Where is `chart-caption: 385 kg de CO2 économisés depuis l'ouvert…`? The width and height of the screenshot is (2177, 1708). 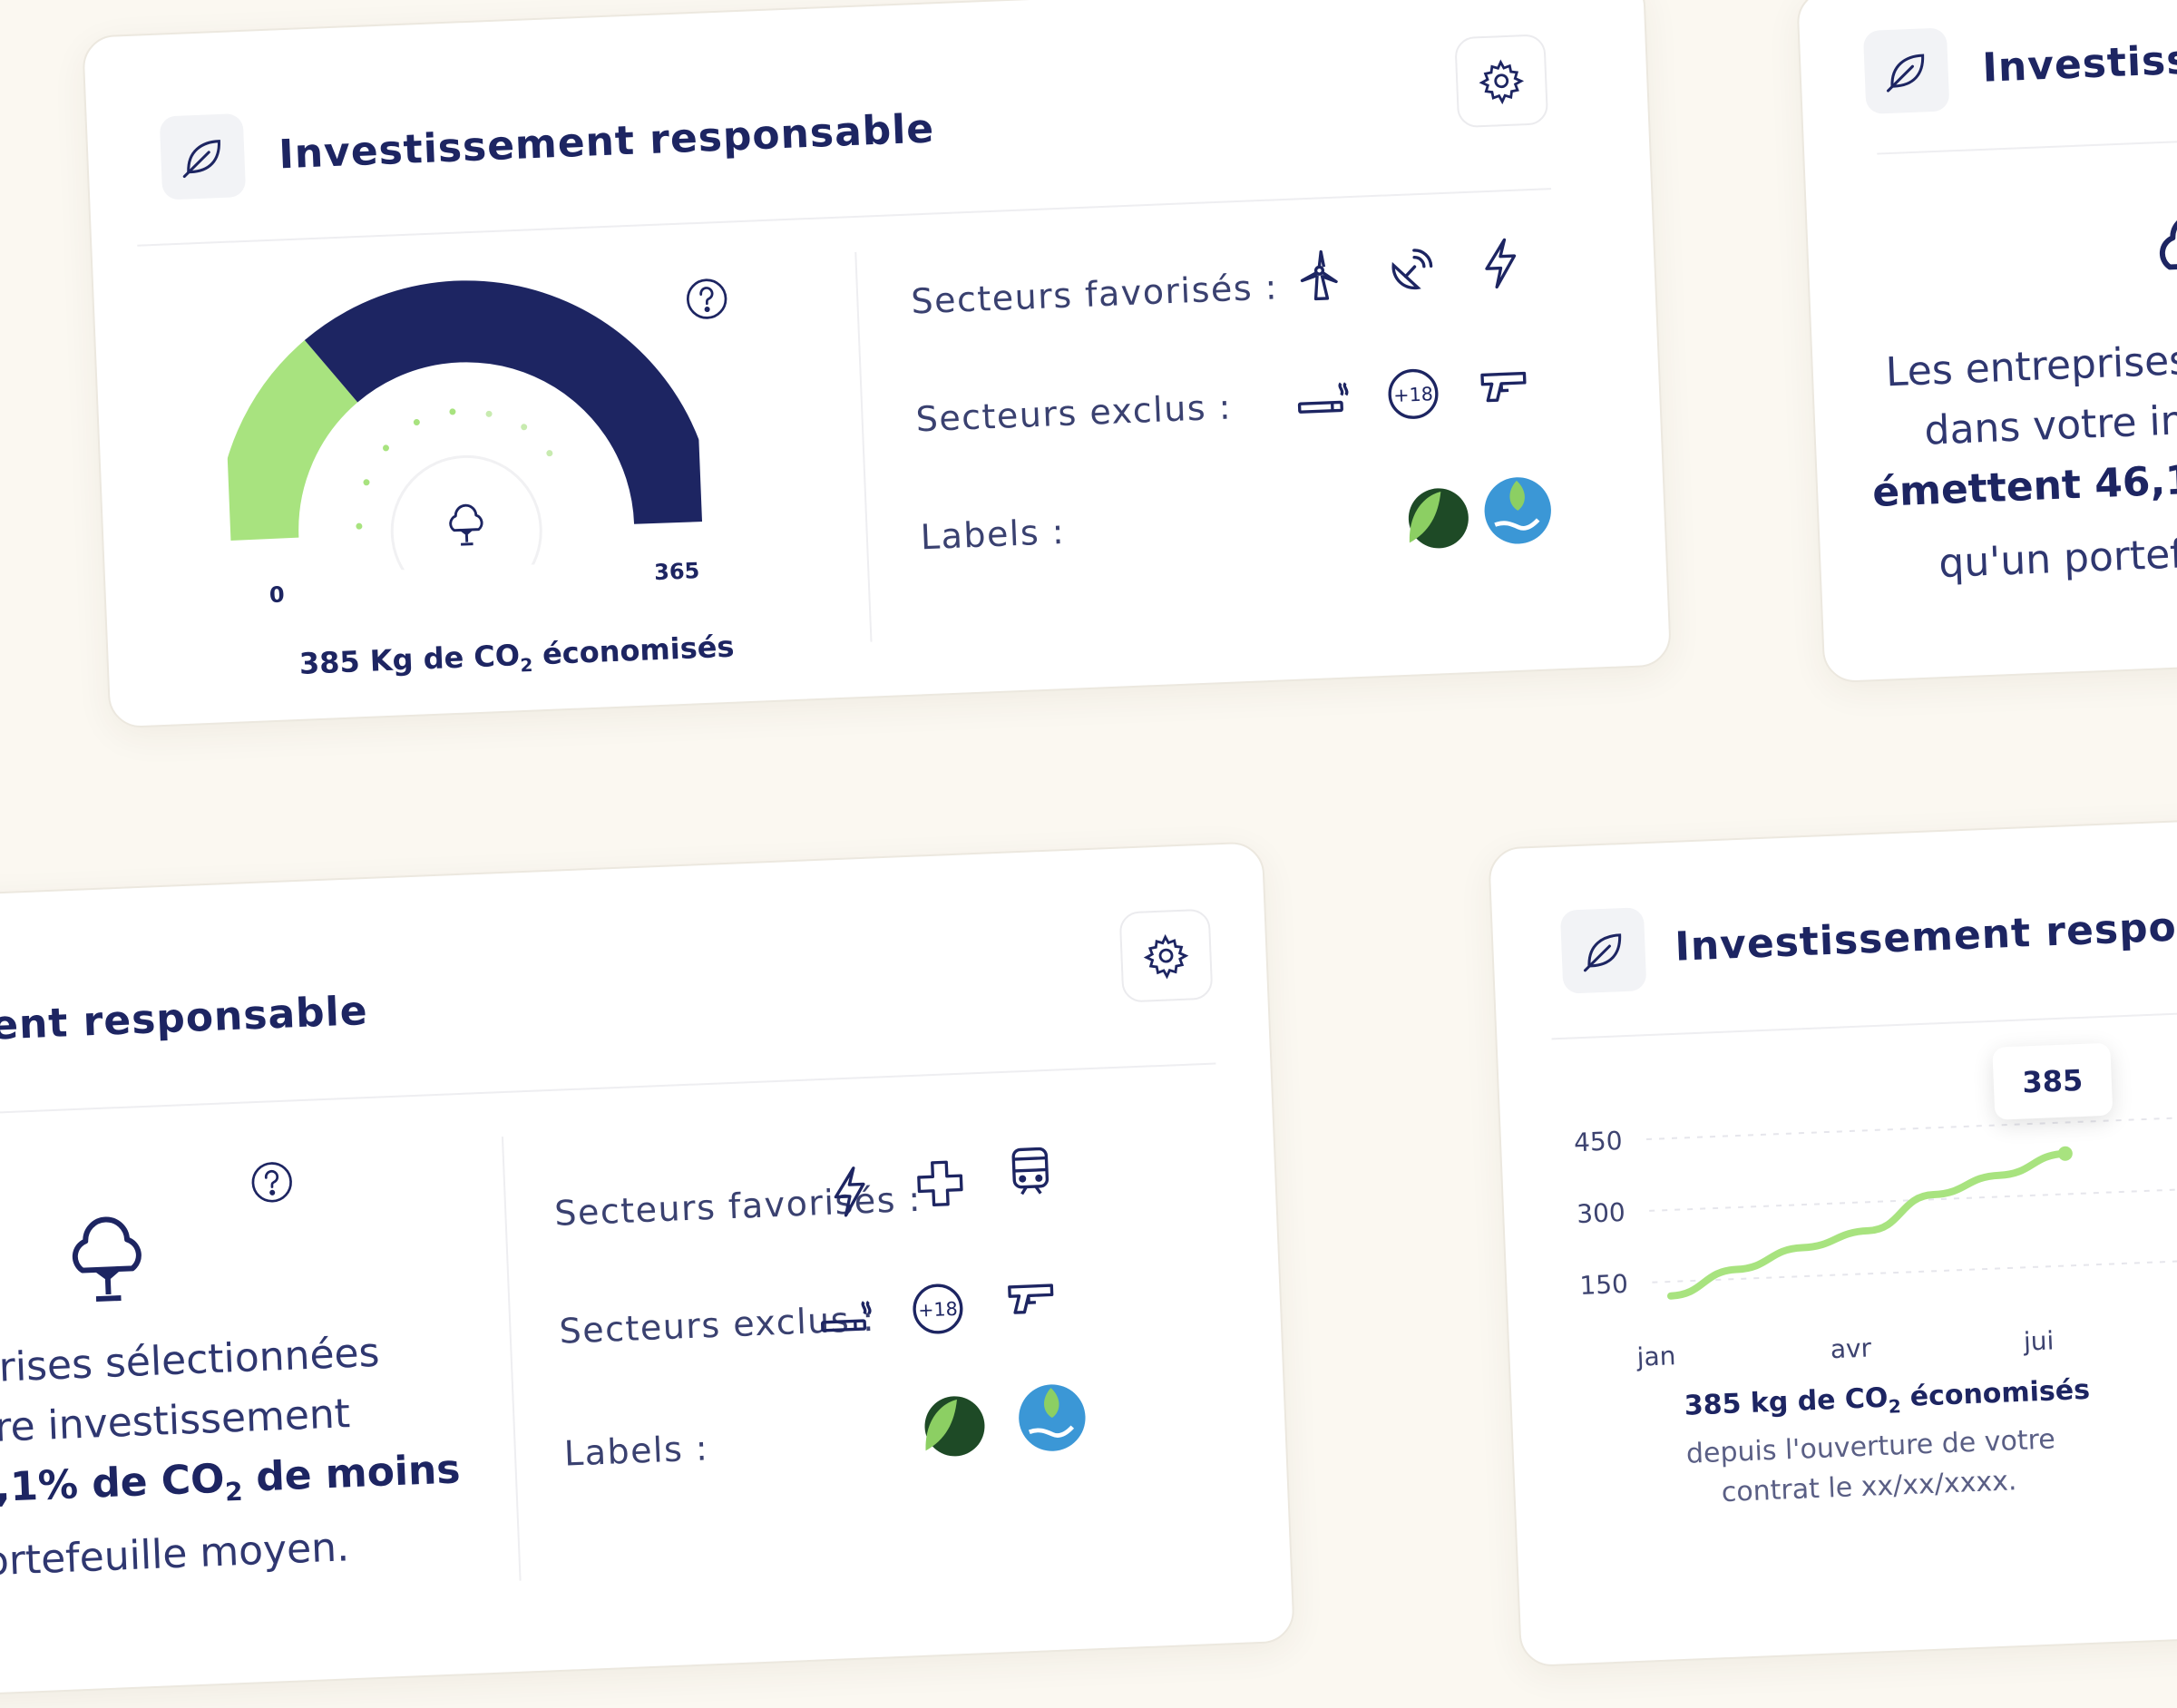 chart-caption: 385 kg de CO2 économisés depuis l'ouvert… is located at coordinates (1887, 1441).